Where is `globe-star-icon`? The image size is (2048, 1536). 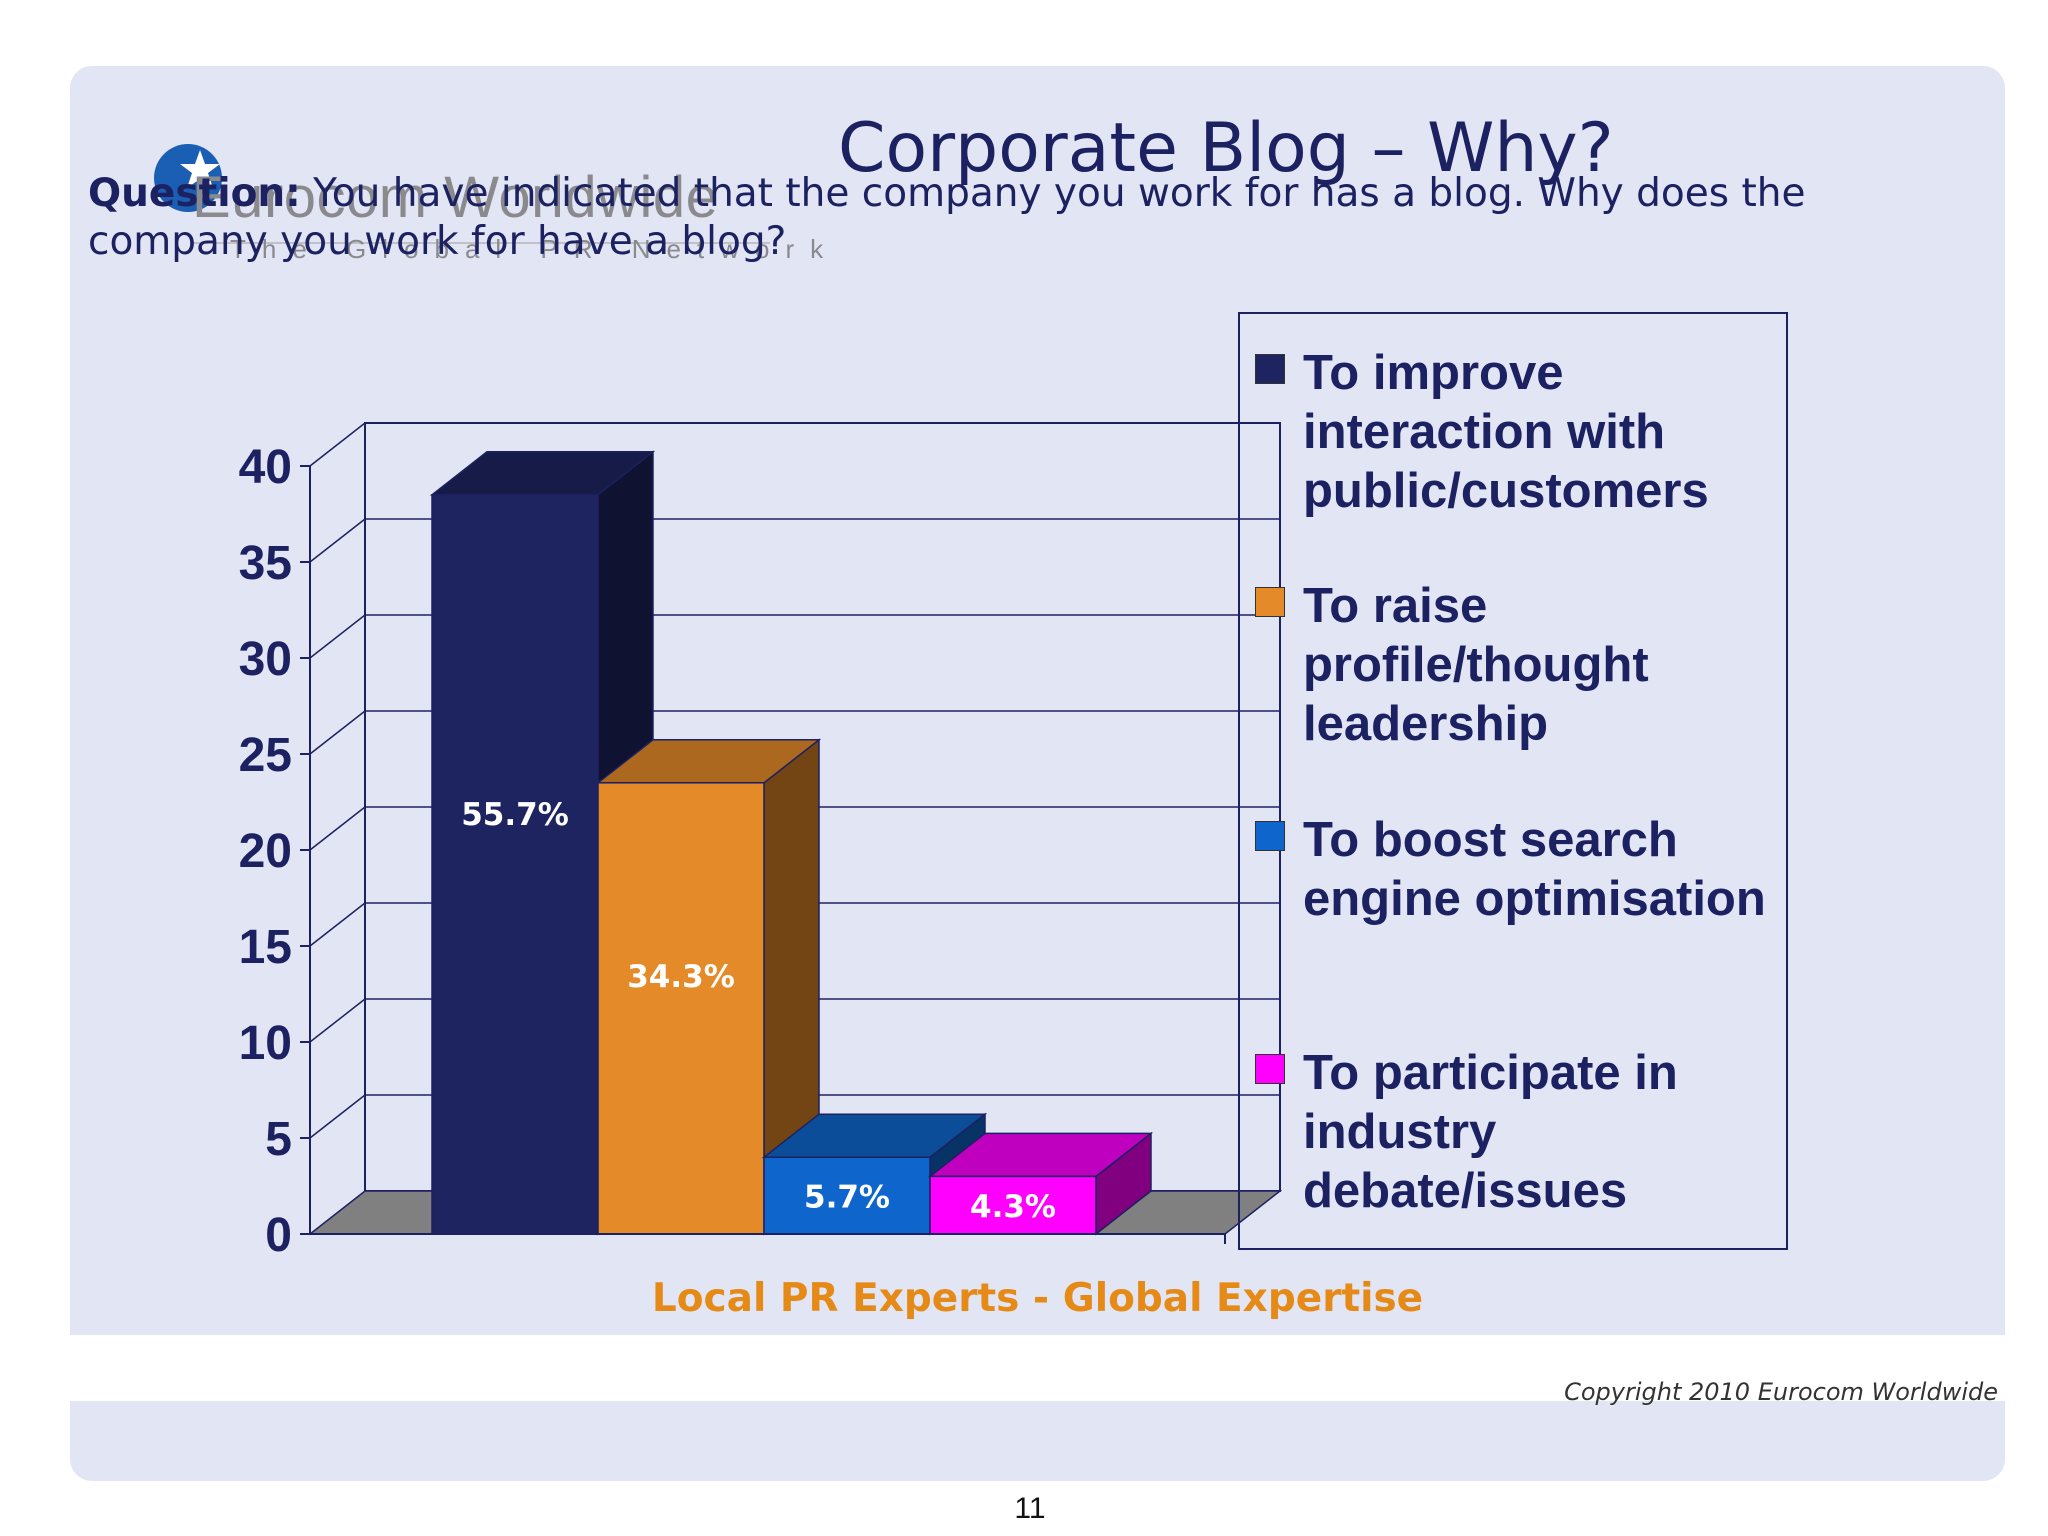 globe-star-icon is located at coordinates (188, 178).